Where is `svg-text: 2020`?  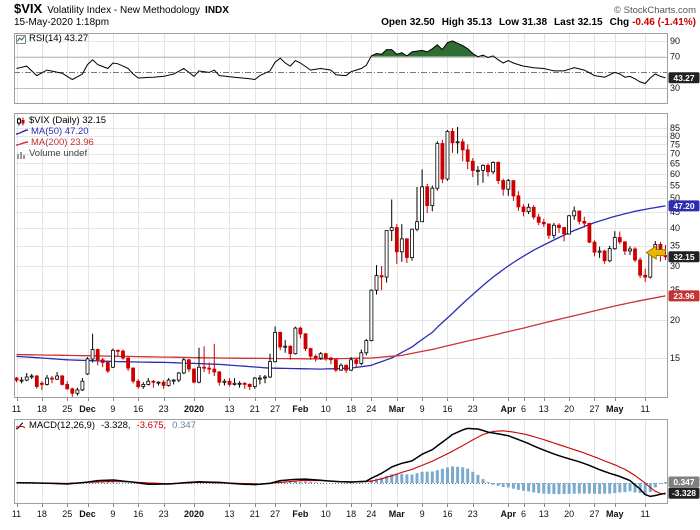 svg-text: 2020 is located at coordinates (194, 514).